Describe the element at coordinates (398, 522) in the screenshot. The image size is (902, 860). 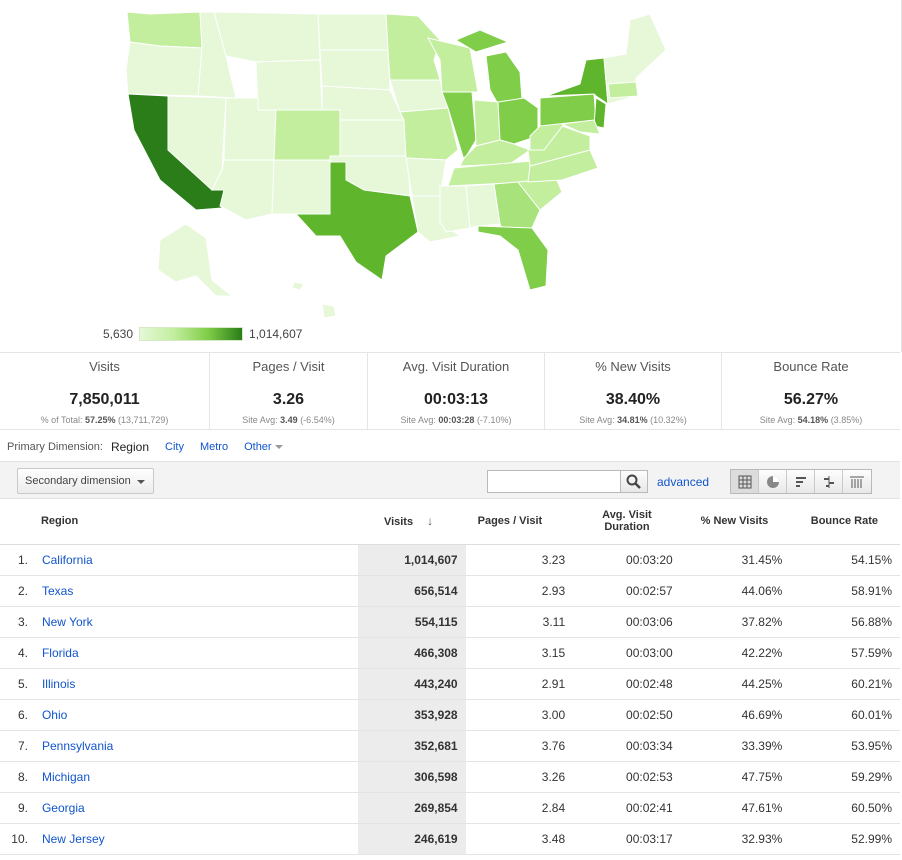
I see `header-visits-label: Visits` at that location.